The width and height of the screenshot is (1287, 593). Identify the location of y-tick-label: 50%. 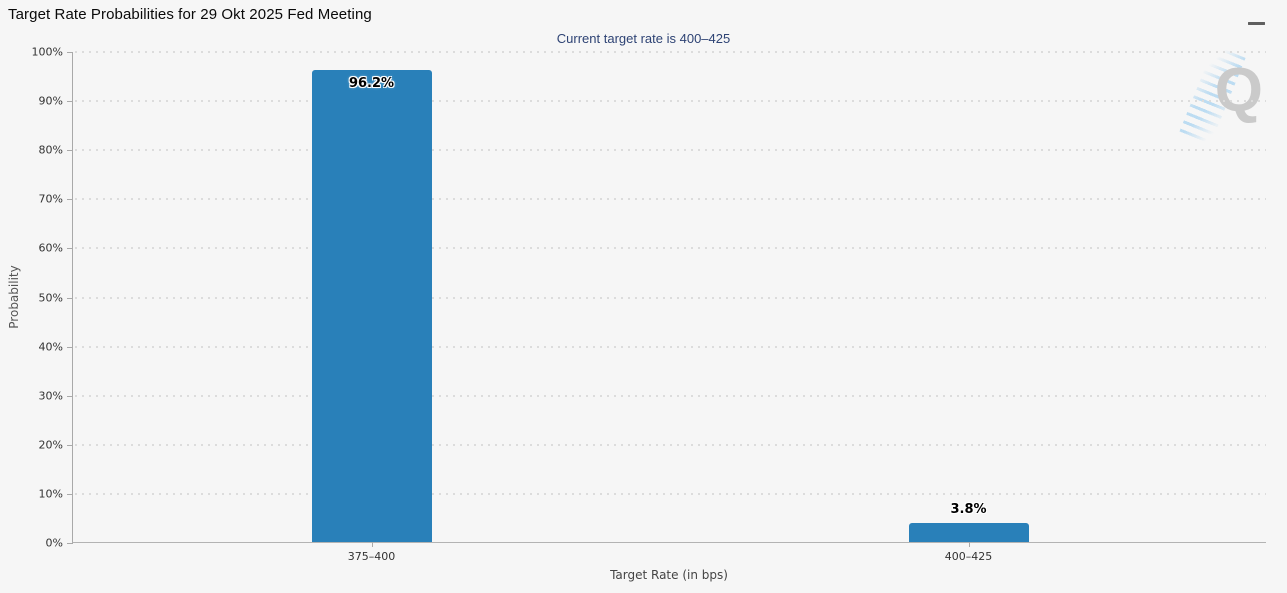
(50, 297).